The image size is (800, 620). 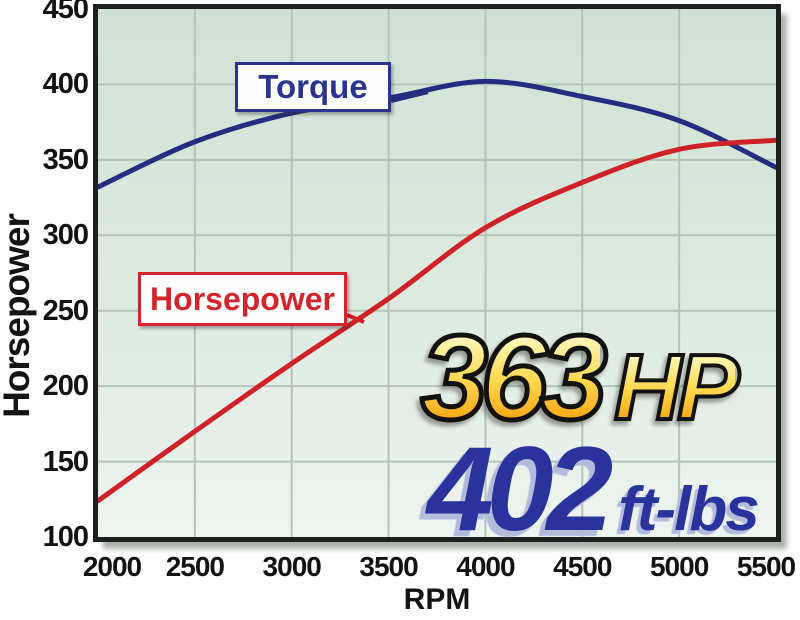 I want to click on torque-callout-box: Torque, so click(x=313, y=87).